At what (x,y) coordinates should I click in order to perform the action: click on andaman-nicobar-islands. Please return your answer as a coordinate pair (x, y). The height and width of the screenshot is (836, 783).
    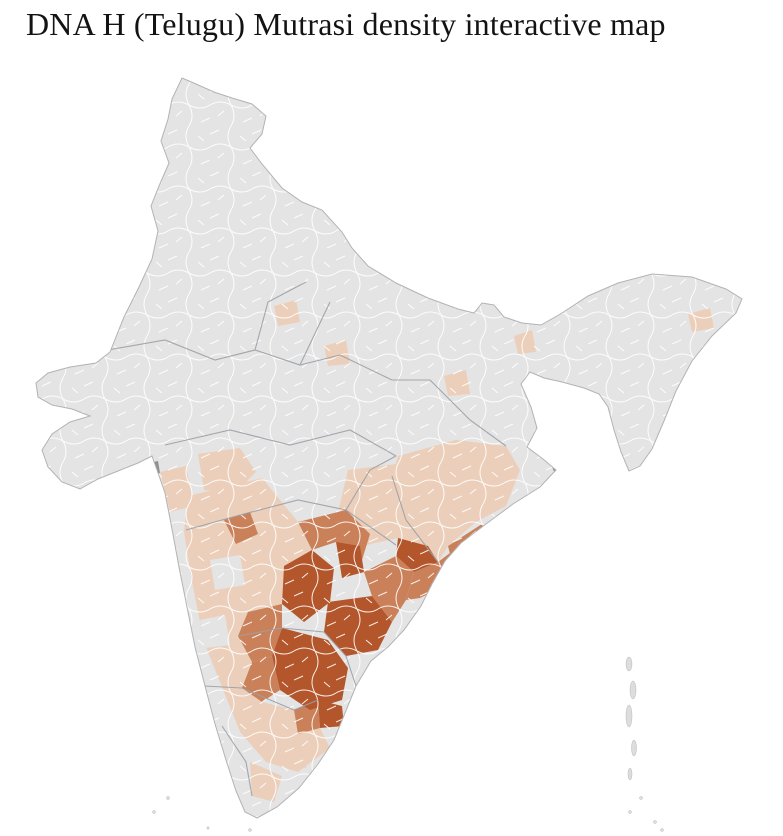
    Looking at the image, I should click on (644, 744).